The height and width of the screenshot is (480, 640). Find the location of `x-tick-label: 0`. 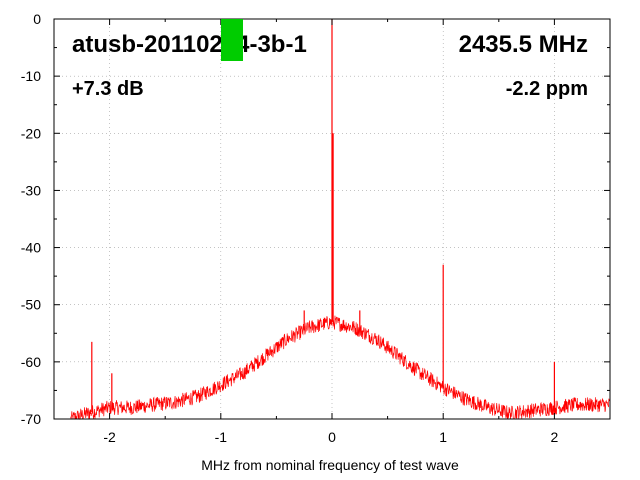

x-tick-label: 0 is located at coordinates (332, 437).